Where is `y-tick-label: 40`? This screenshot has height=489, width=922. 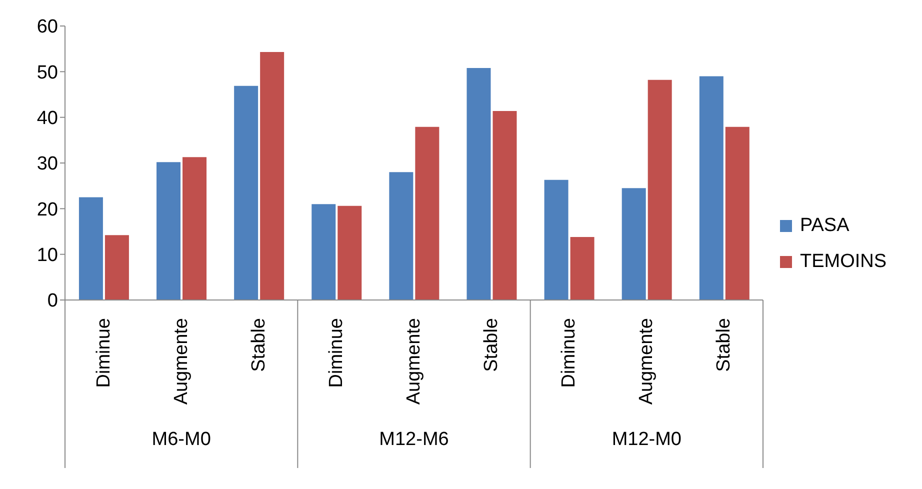
y-tick-label: 40 is located at coordinates (47, 119).